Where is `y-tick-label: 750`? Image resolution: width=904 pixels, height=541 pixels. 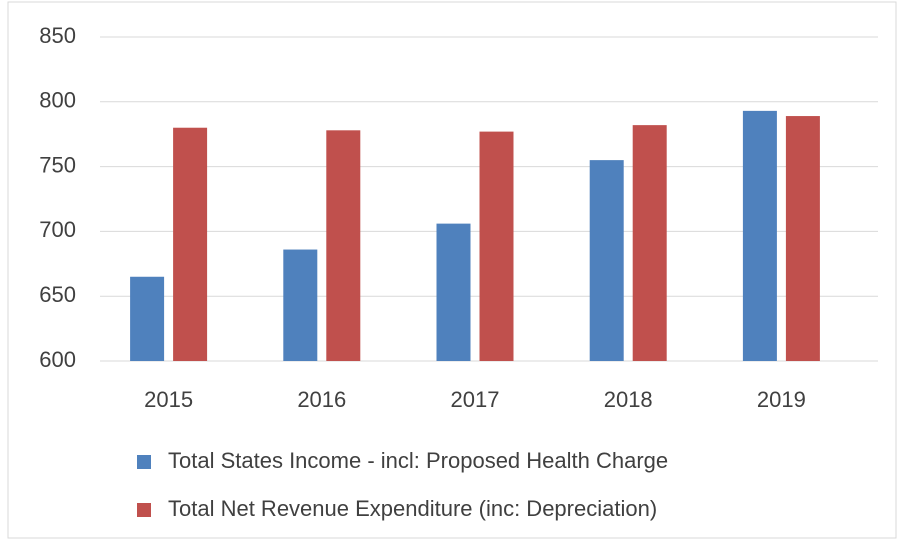
y-tick-label: 750 is located at coordinates (57, 164).